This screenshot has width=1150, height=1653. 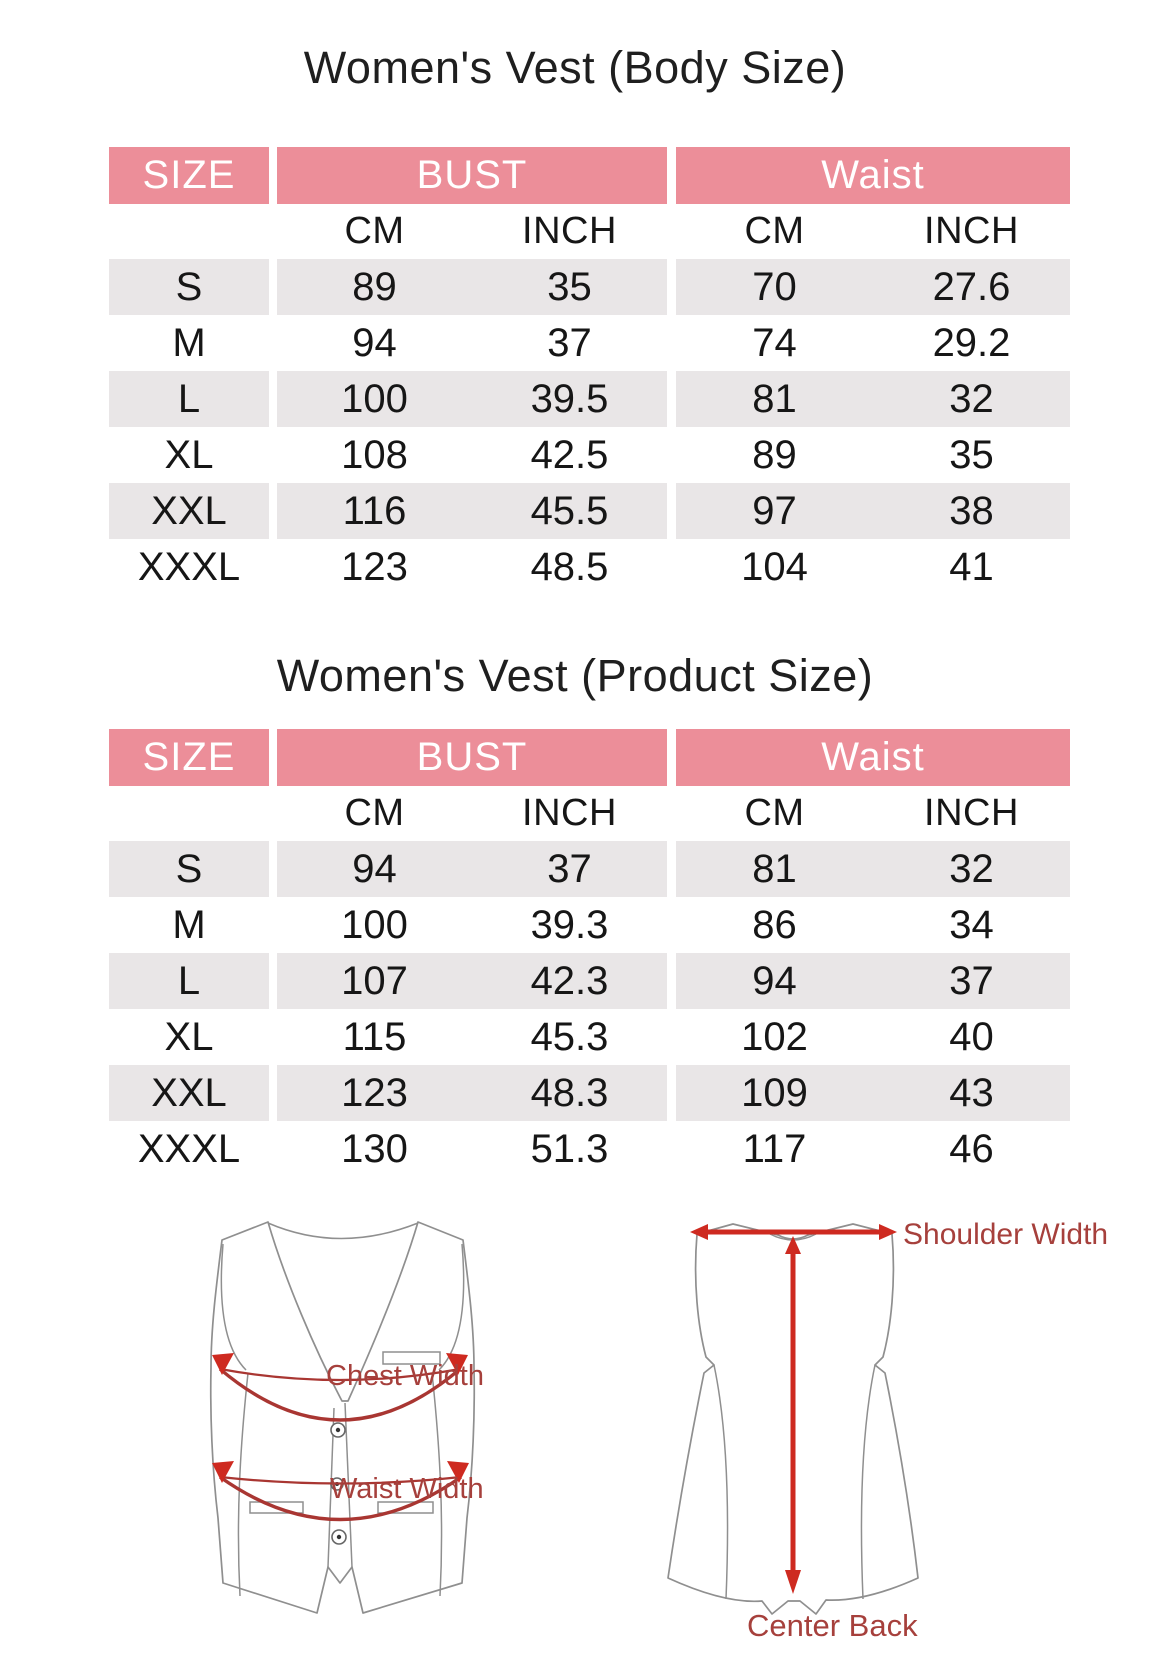 I want to click on chest-arrow-right, so click(x=457, y=1364).